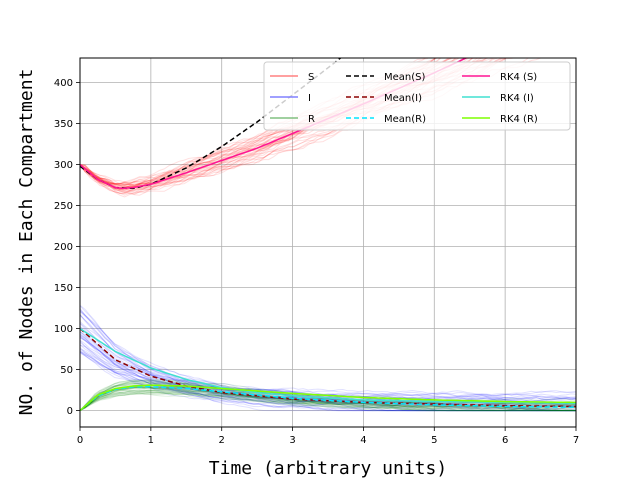 This screenshot has height=480, width=640. What do you see at coordinates (518, 77) in the screenshot?
I see `legend-label: RK4 (S)` at bounding box center [518, 77].